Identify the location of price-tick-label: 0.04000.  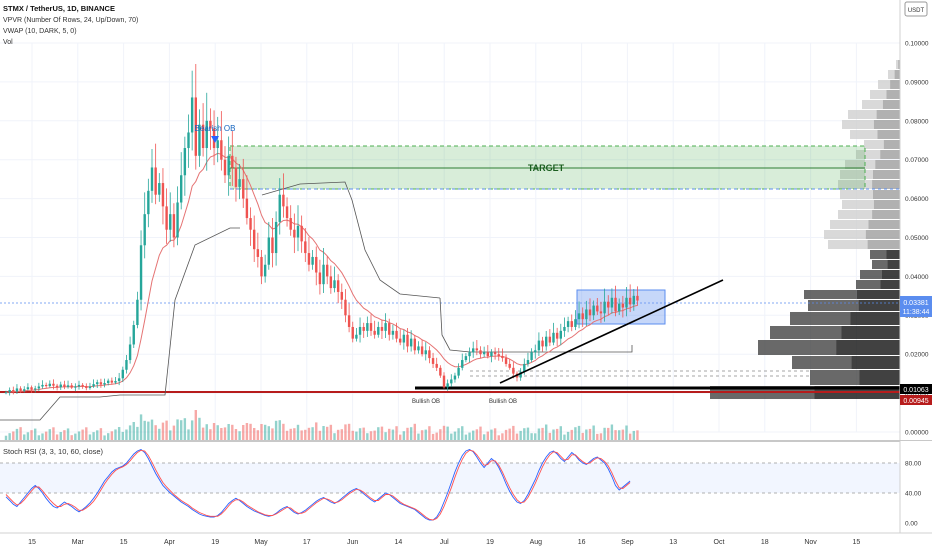
(917, 277).